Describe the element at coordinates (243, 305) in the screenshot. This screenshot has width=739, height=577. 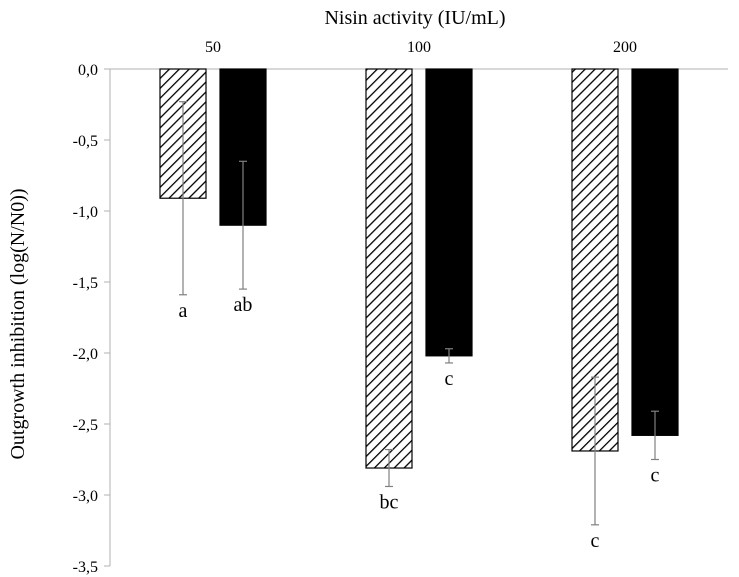
I see `significance-label: ab` at that location.